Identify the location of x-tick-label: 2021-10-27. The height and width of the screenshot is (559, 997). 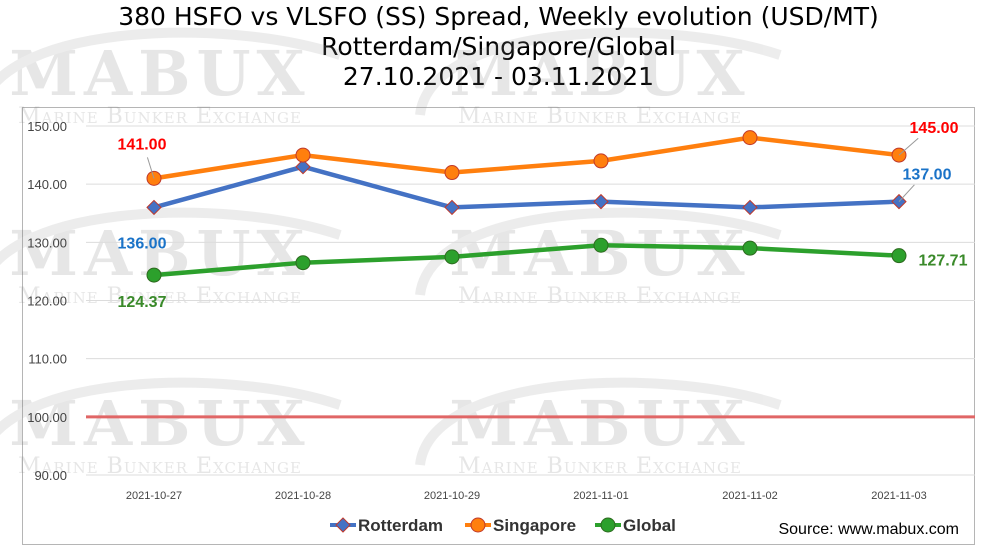
(154, 496).